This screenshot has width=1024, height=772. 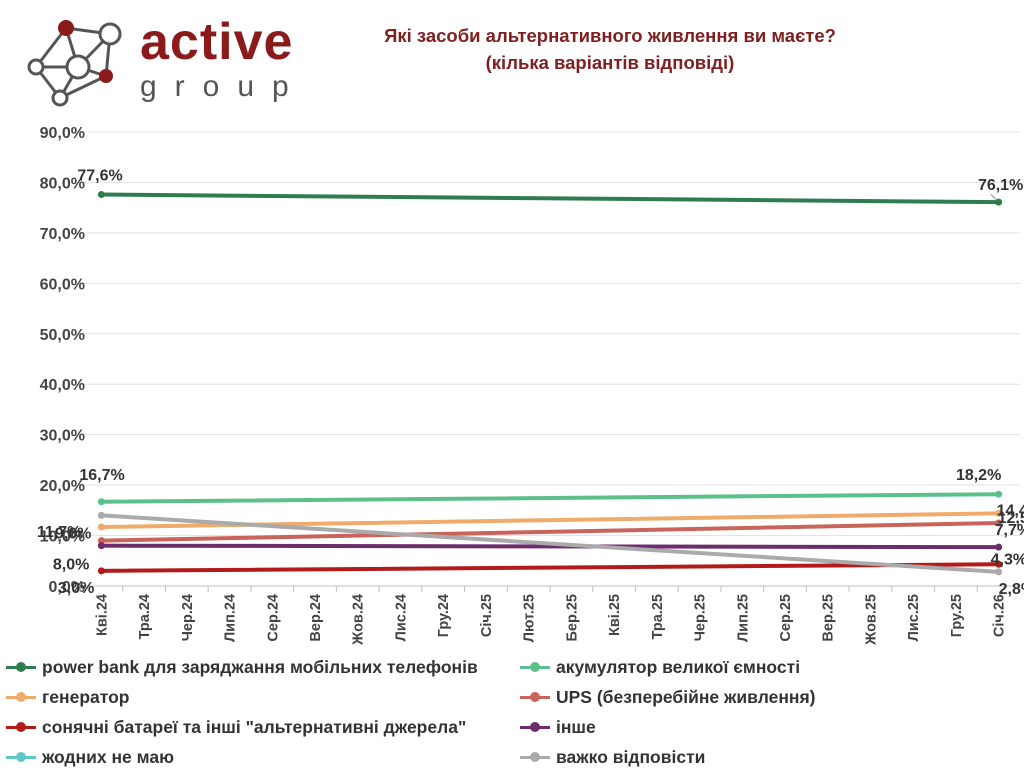 I want to click on x-tick-label: Жов.25, so click(x=871, y=620).